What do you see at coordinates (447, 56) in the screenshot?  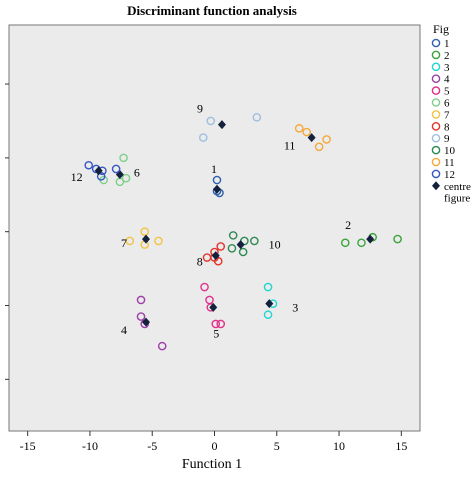 I see `legend-label-2: 2` at bounding box center [447, 56].